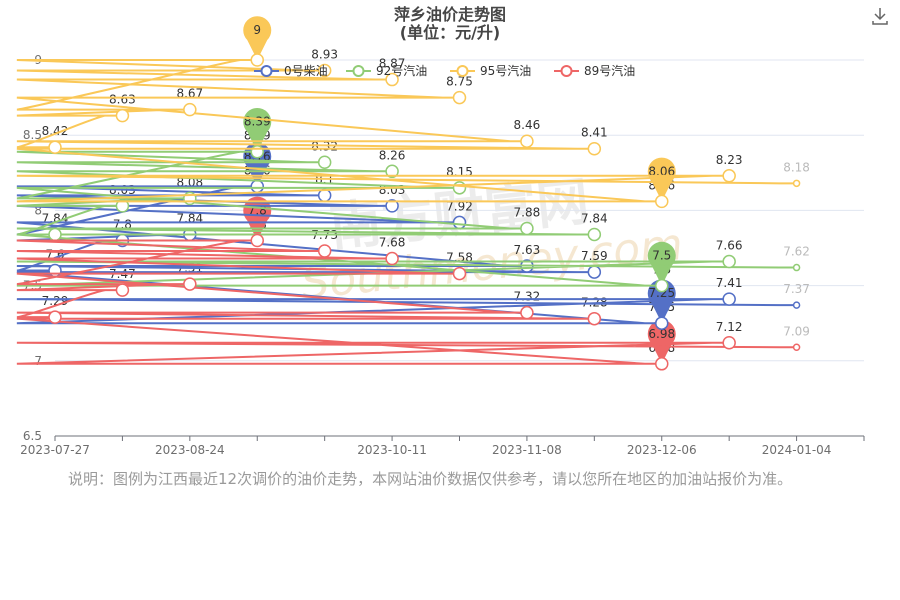  Describe the element at coordinates (661, 256) in the screenshot. I see `markpoint-label: 7.5` at that location.